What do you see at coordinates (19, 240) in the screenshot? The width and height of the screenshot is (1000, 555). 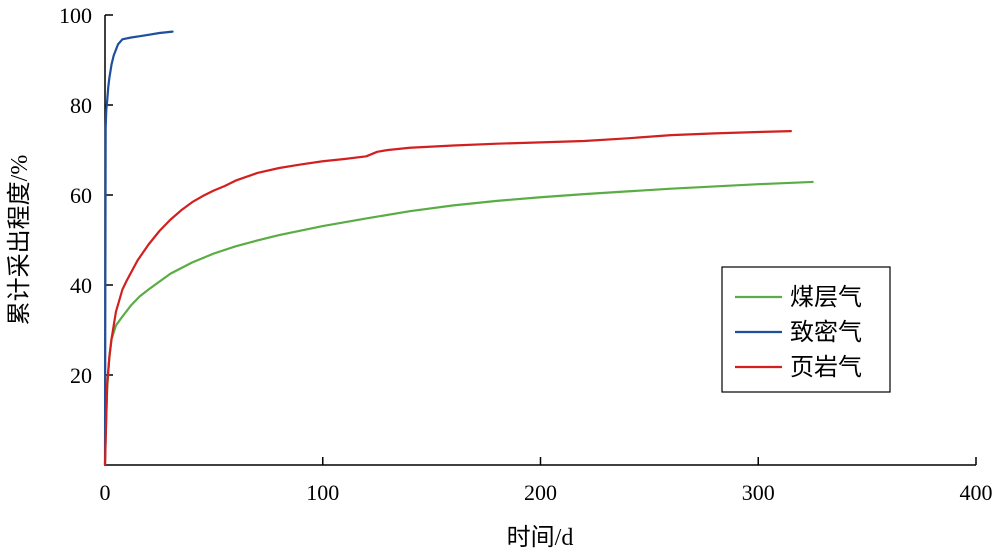 I see `y-axis-label: 累计采出程度/%` at bounding box center [19, 240].